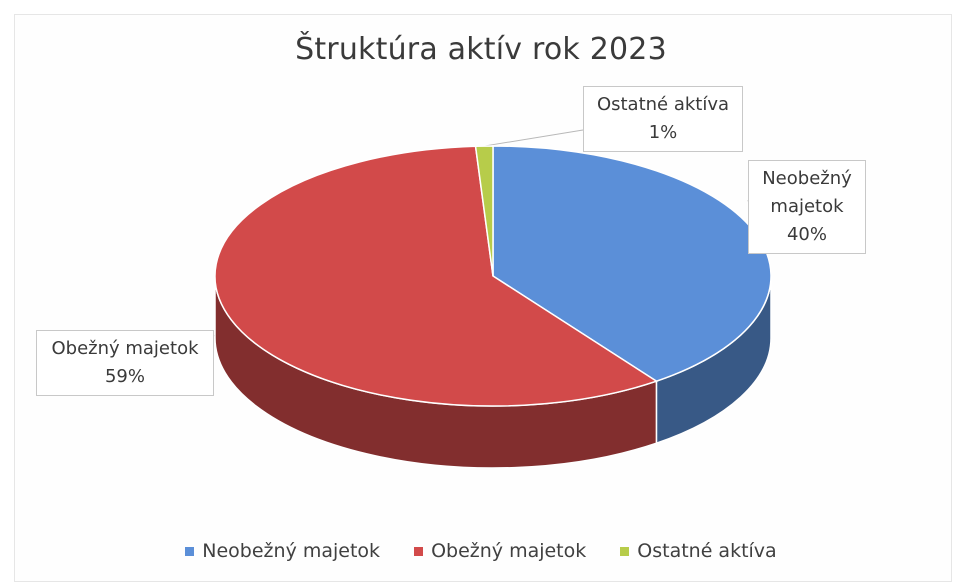 The height and width of the screenshot is (586, 962). What do you see at coordinates (707, 551) in the screenshot?
I see `legend-label: Ostatné aktíva` at bounding box center [707, 551].